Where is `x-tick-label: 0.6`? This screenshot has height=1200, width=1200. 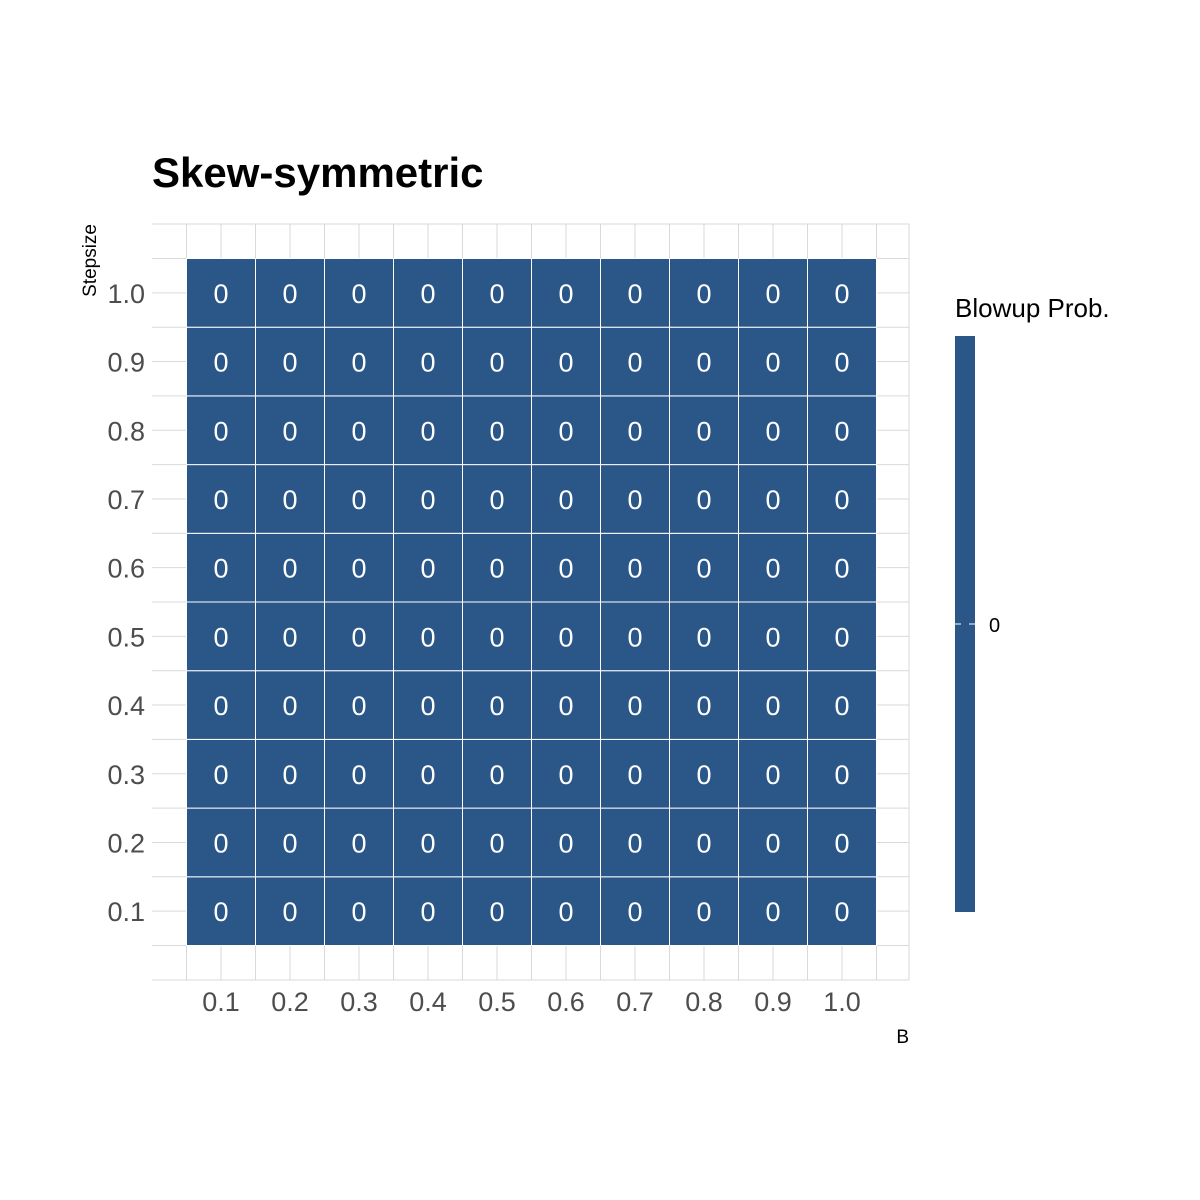
x-tick-label: 0.6 is located at coordinates (566, 1002).